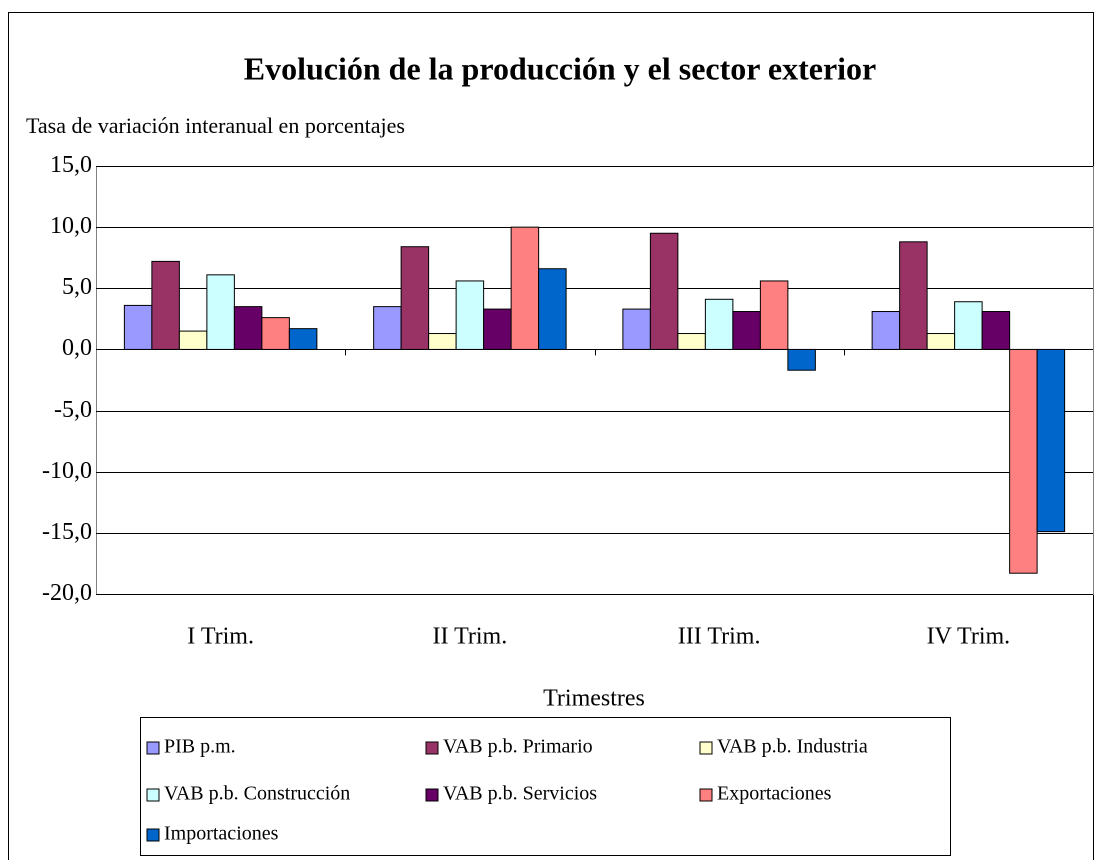 The width and height of the screenshot is (1095, 860). Describe the element at coordinates (594, 699) in the screenshot. I see `x-axis-label: Trimestres` at that location.